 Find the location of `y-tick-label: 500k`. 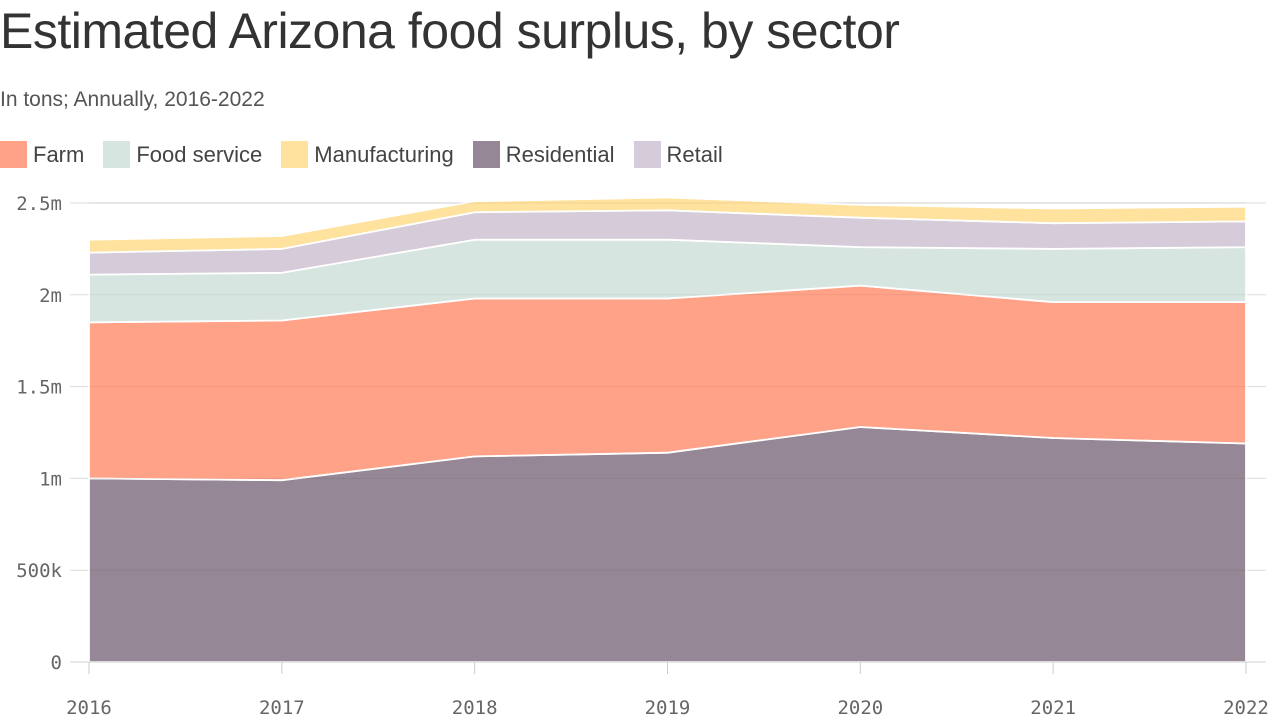

y-tick-label: 500k is located at coordinates (39, 571).